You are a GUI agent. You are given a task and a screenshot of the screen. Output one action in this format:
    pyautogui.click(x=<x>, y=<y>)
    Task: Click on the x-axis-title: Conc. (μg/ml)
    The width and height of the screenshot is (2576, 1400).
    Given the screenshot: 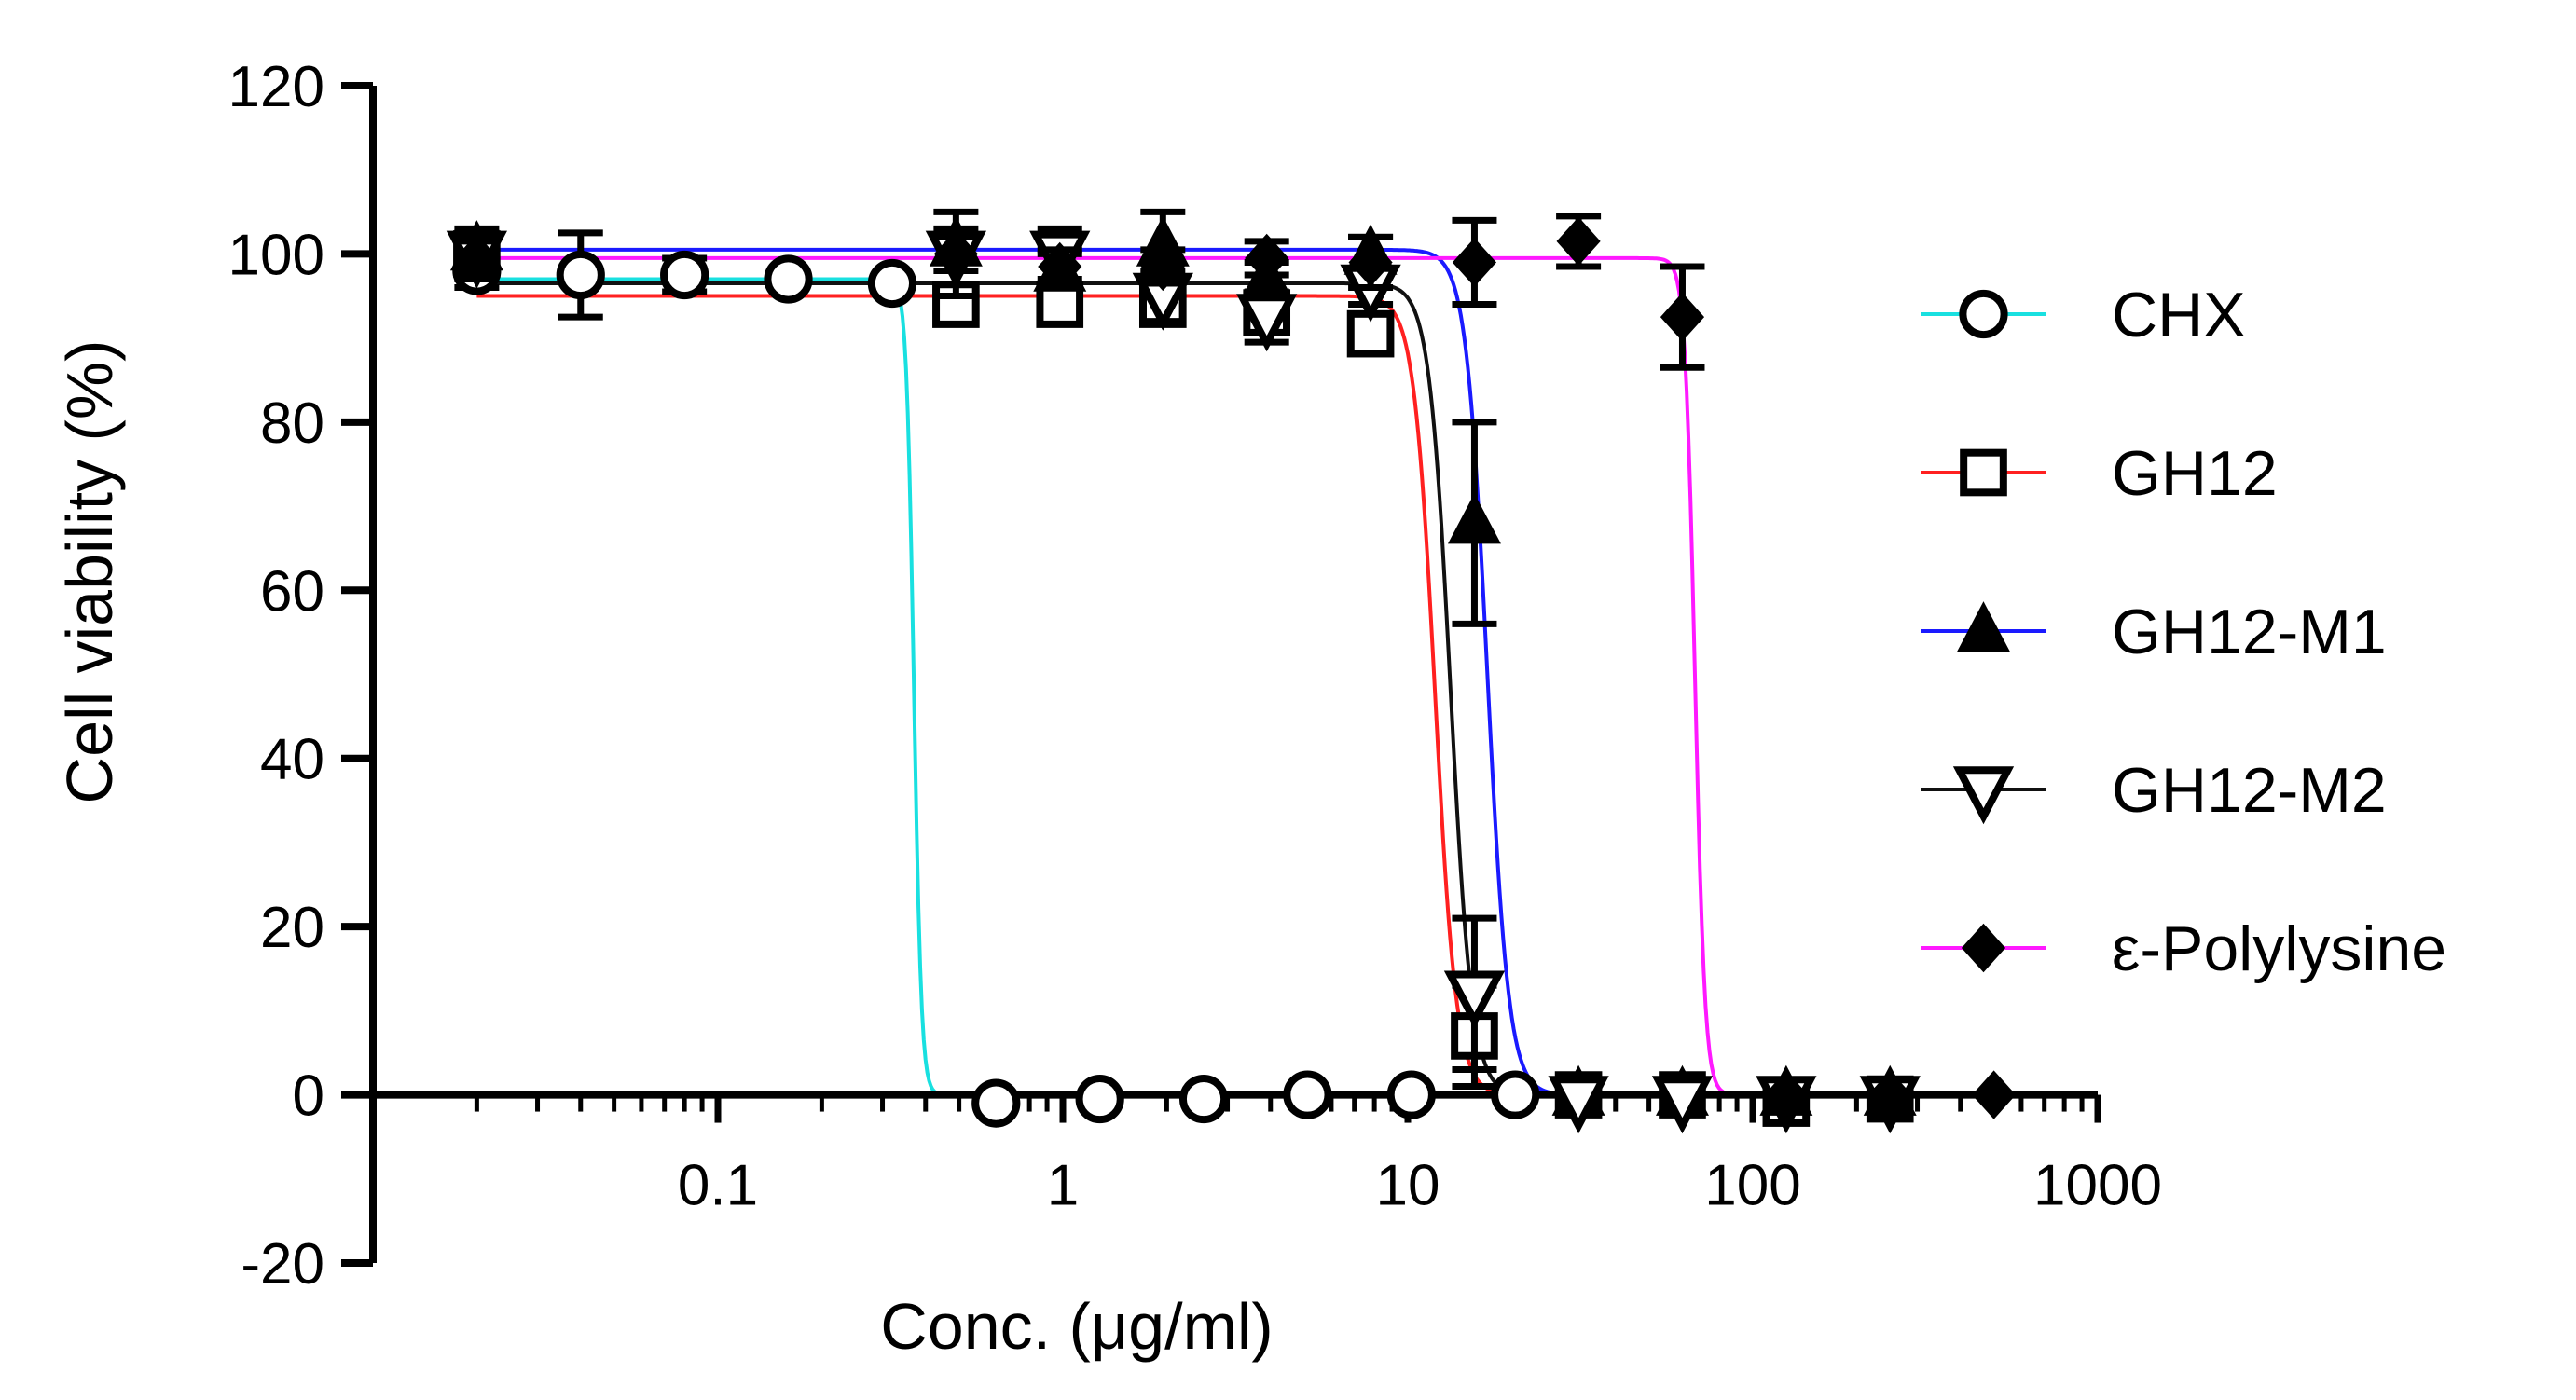 What is the action you would take?
    pyautogui.click(x=1077, y=1327)
    